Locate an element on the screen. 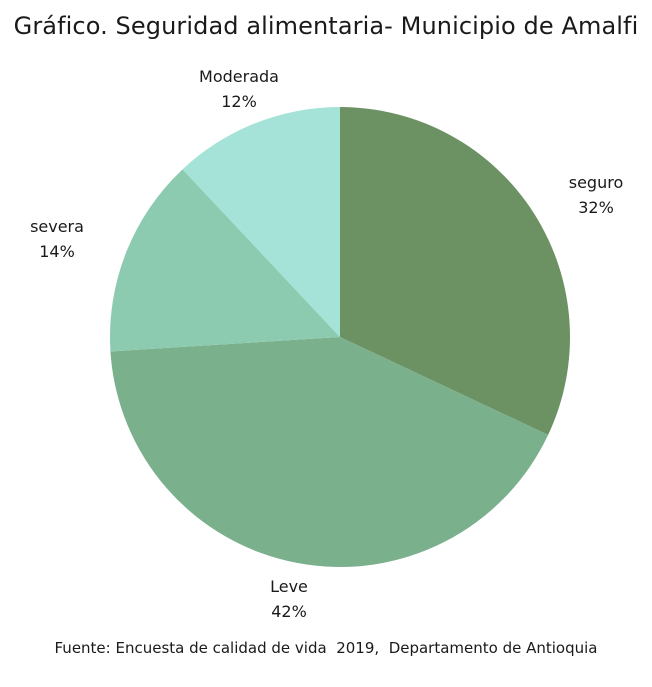 This screenshot has width=652, height=687. pie-slice-severa is located at coordinates (225, 260).